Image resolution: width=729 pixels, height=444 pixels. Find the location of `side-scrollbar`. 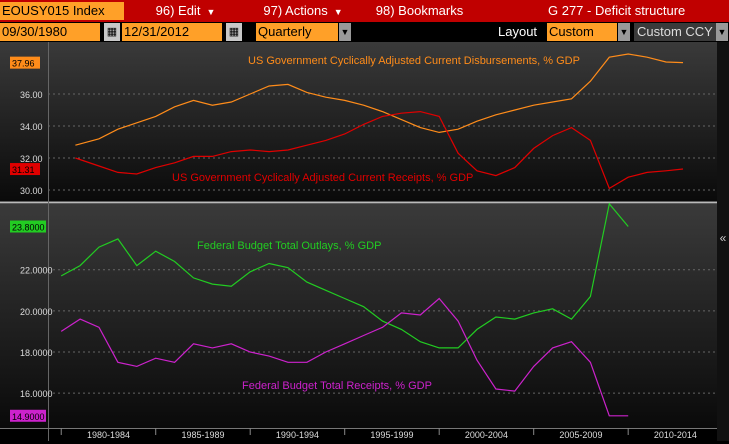

side-scrollbar is located at coordinates (723, 241).